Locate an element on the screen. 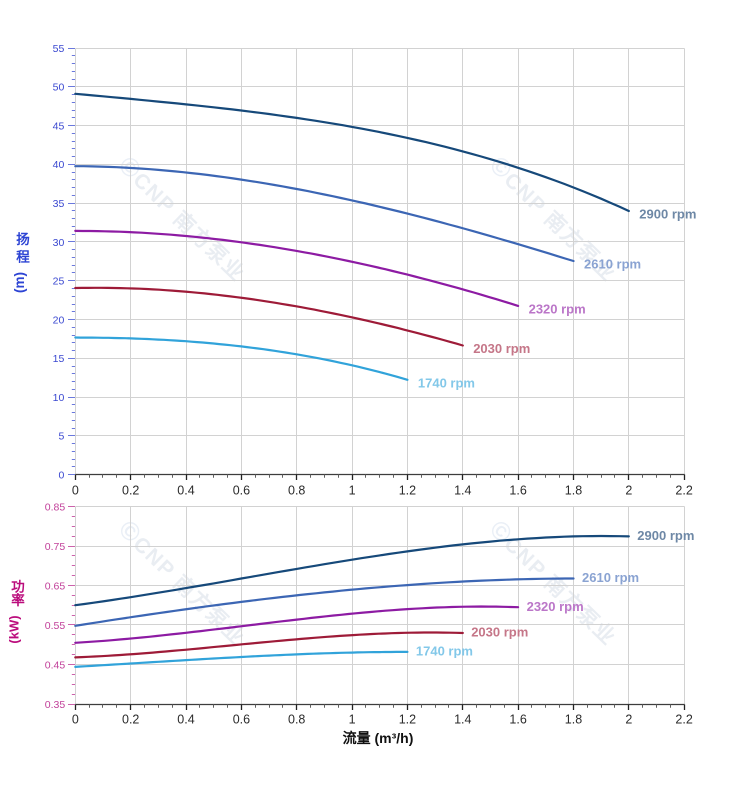 This screenshot has width=752, height=802. svg-text: 15 is located at coordinates (59, 359).